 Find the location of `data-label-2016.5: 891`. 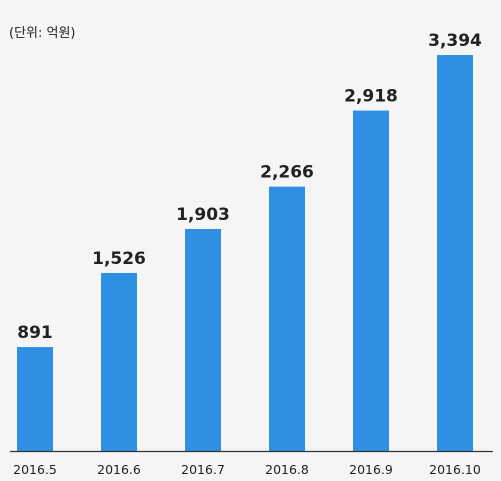

data-label-2016.5: 891 is located at coordinates (35, 333).